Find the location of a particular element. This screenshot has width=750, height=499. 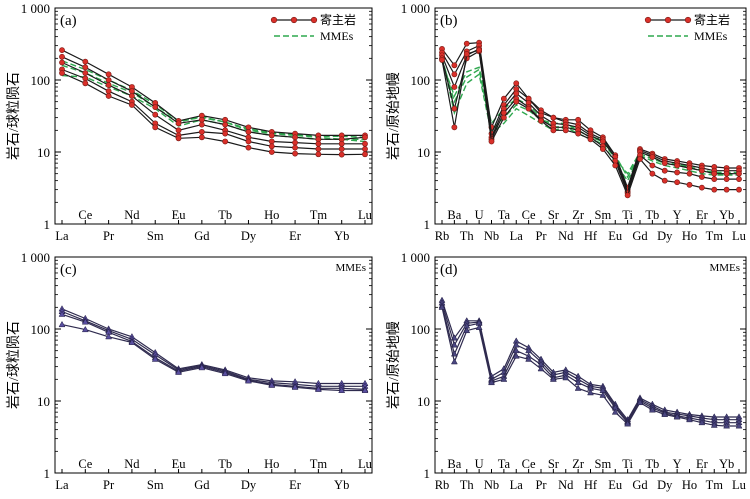

y-tick-label: 100 is located at coordinates (41, 80).